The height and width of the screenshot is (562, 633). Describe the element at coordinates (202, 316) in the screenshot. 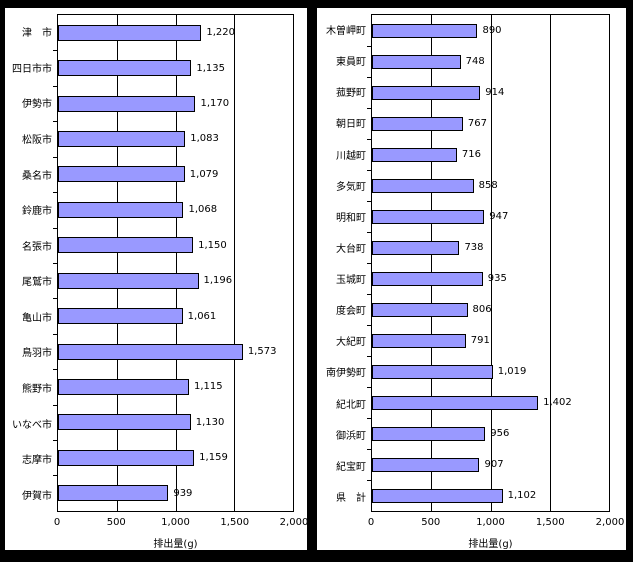

I see `value-label: 1,061` at that location.